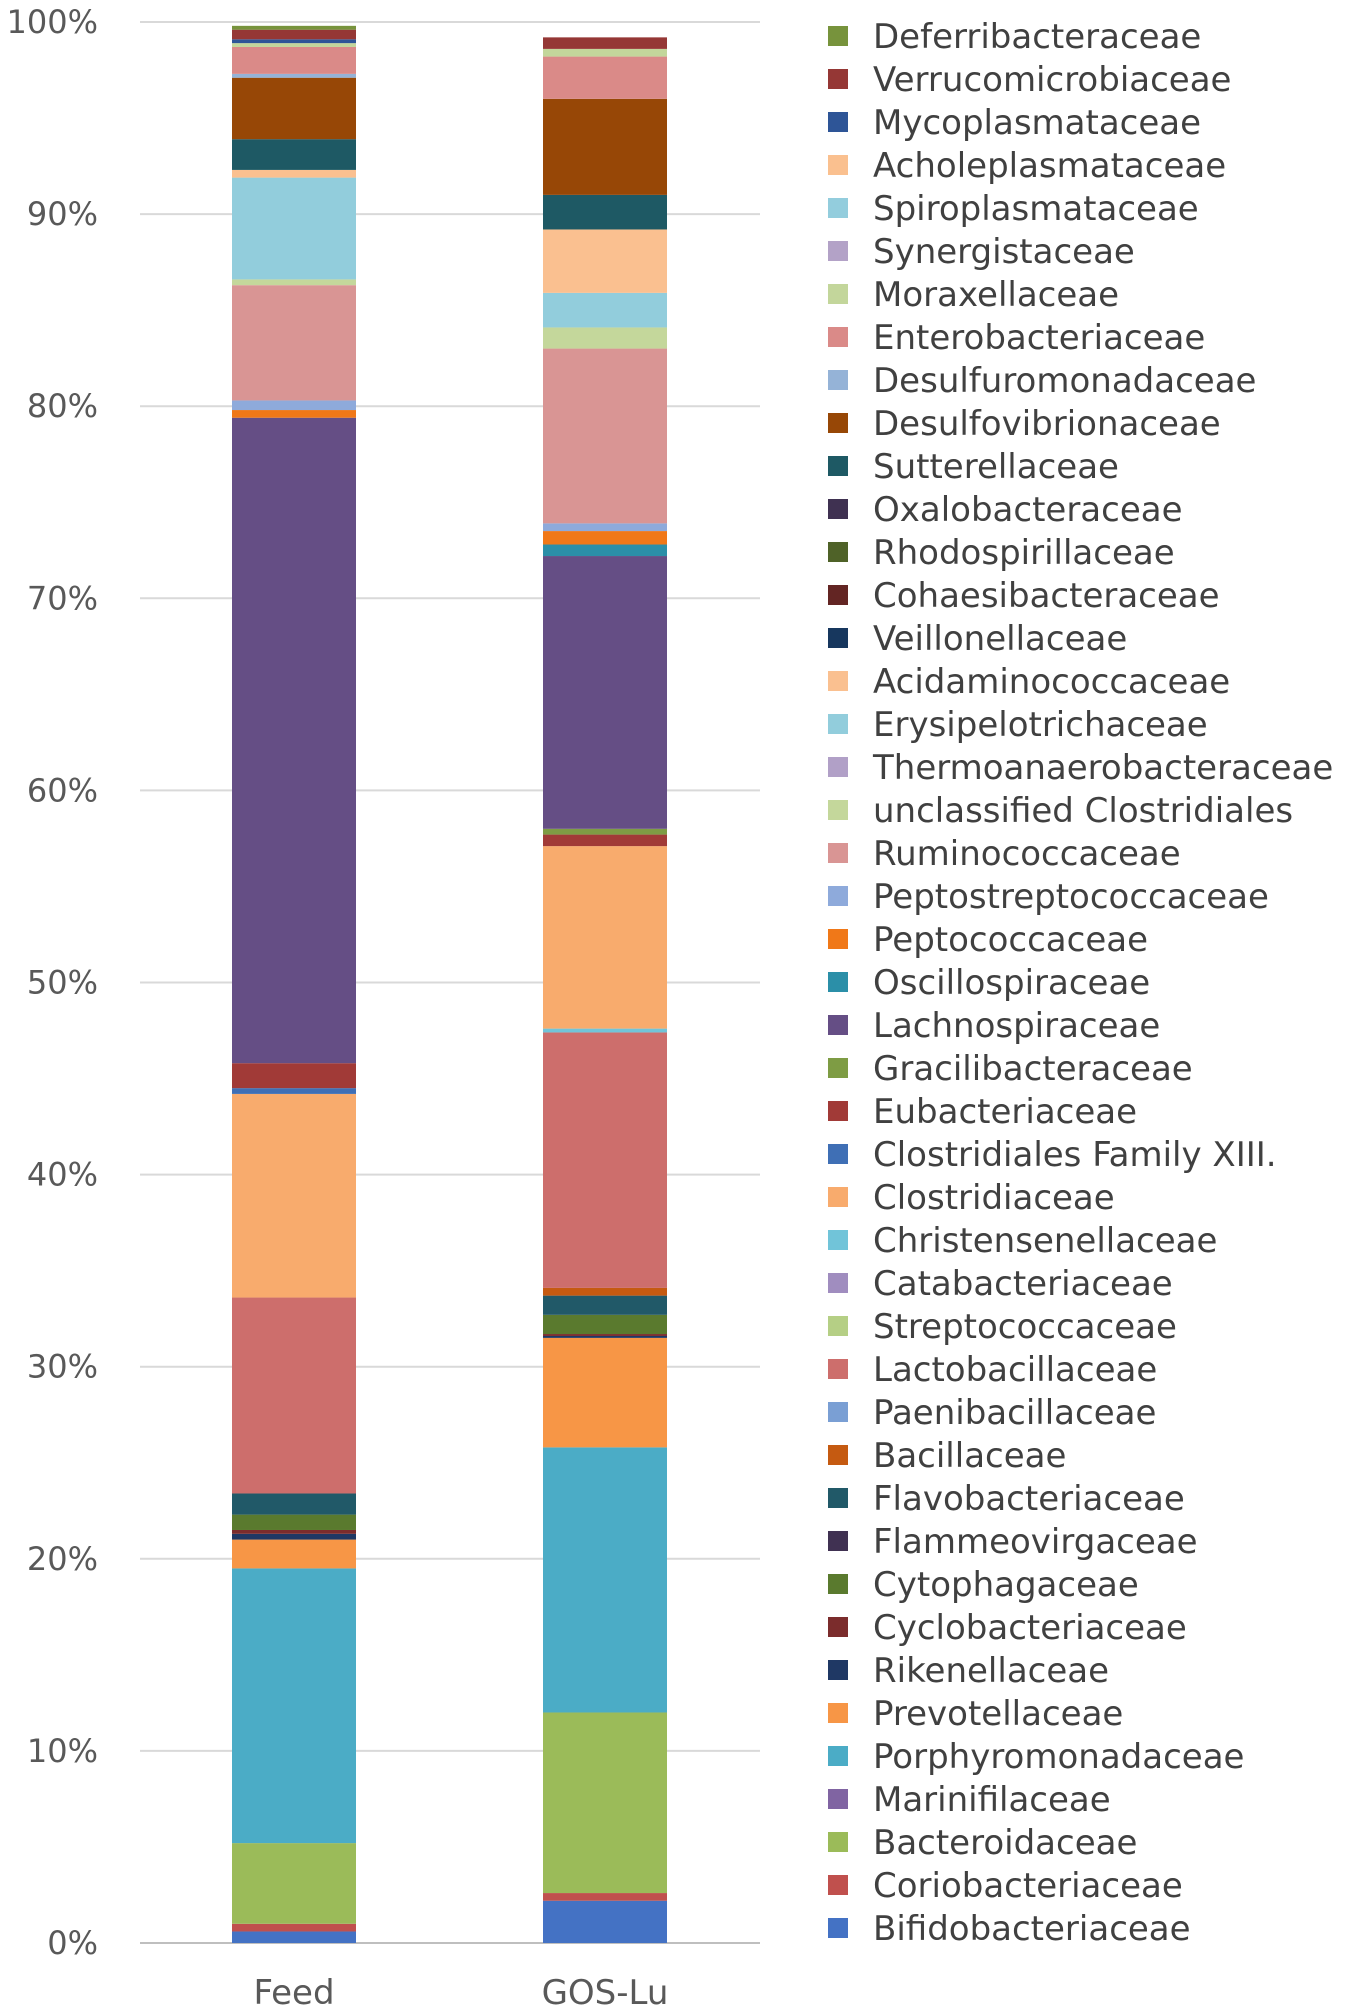 This screenshot has height=2011, width=1355. What do you see at coordinates (1045, 1241) in the screenshot?
I see `legend-label: Christensenellaceae` at bounding box center [1045, 1241].